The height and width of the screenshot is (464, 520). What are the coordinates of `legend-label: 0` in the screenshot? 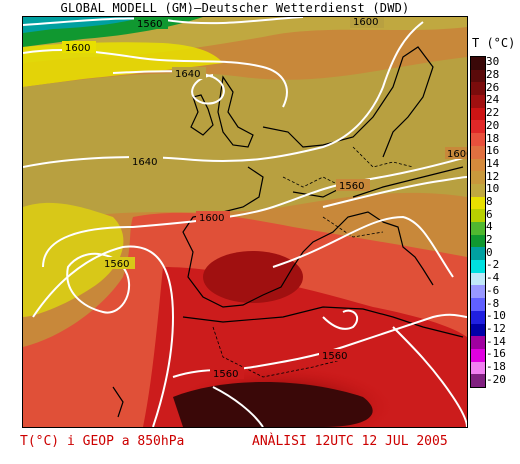 It's located at (489, 252).